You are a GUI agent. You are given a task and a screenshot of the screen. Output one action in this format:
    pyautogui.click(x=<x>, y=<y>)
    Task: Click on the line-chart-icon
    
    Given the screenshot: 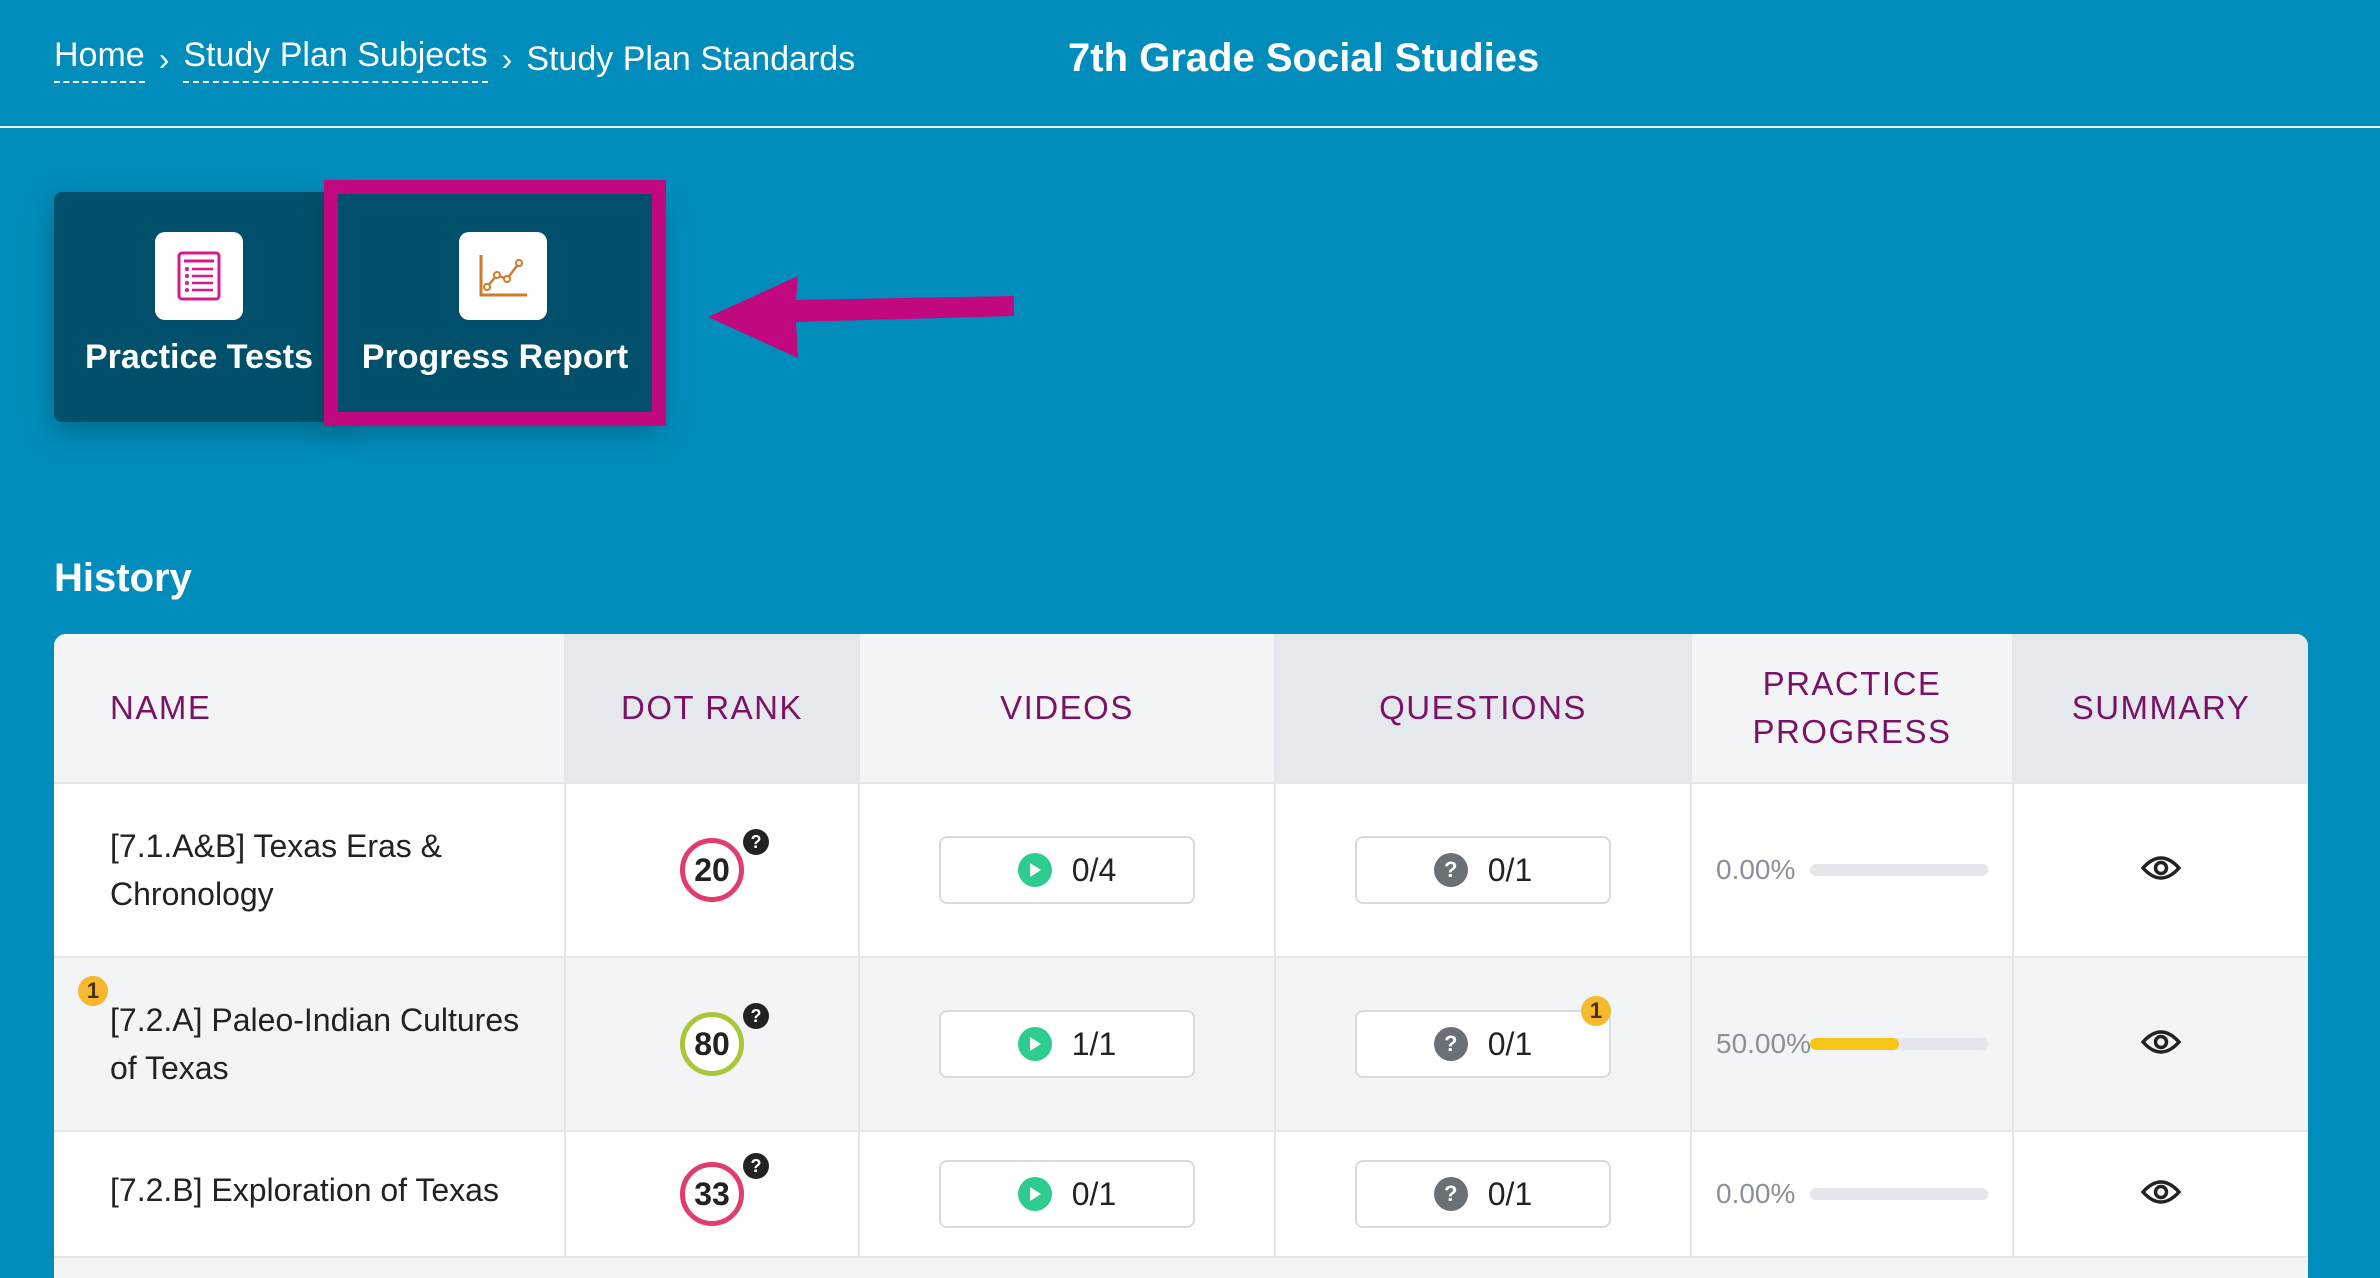 What is the action you would take?
    pyautogui.click(x=503, y=276)
    